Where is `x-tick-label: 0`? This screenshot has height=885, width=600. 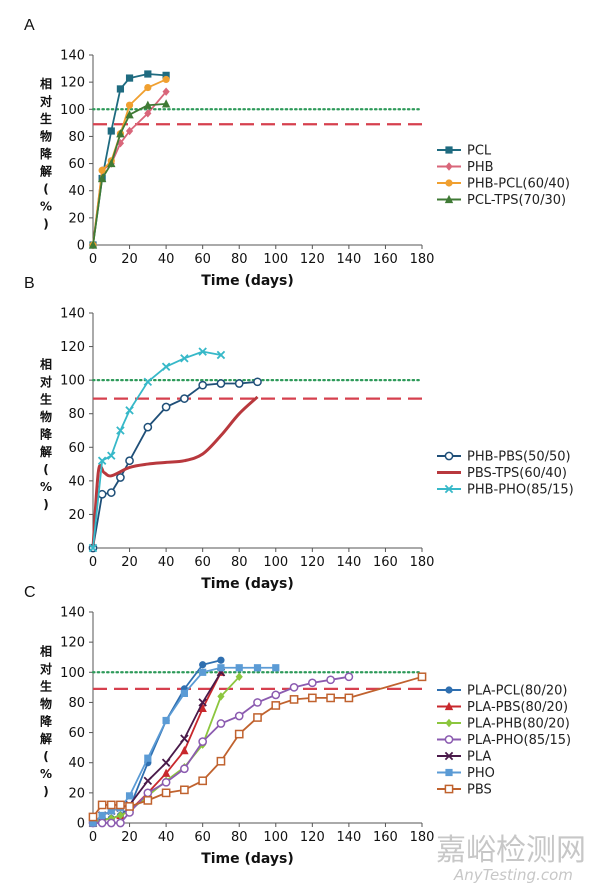 x-tick-label: 0 is located at coordinates (93, 259).